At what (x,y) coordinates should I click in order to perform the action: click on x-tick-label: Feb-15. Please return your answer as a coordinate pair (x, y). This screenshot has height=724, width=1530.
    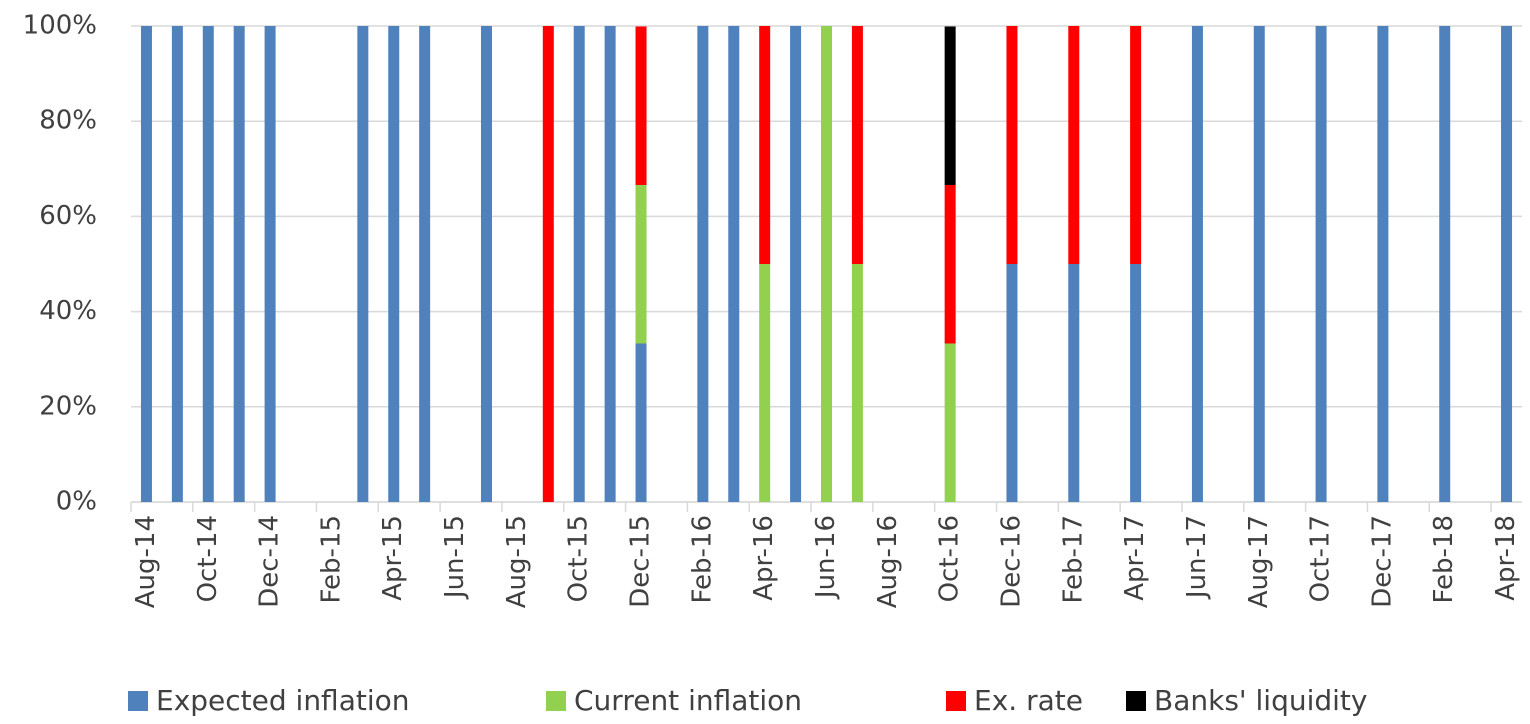
    Looking at the image, I should click on (331, 559).